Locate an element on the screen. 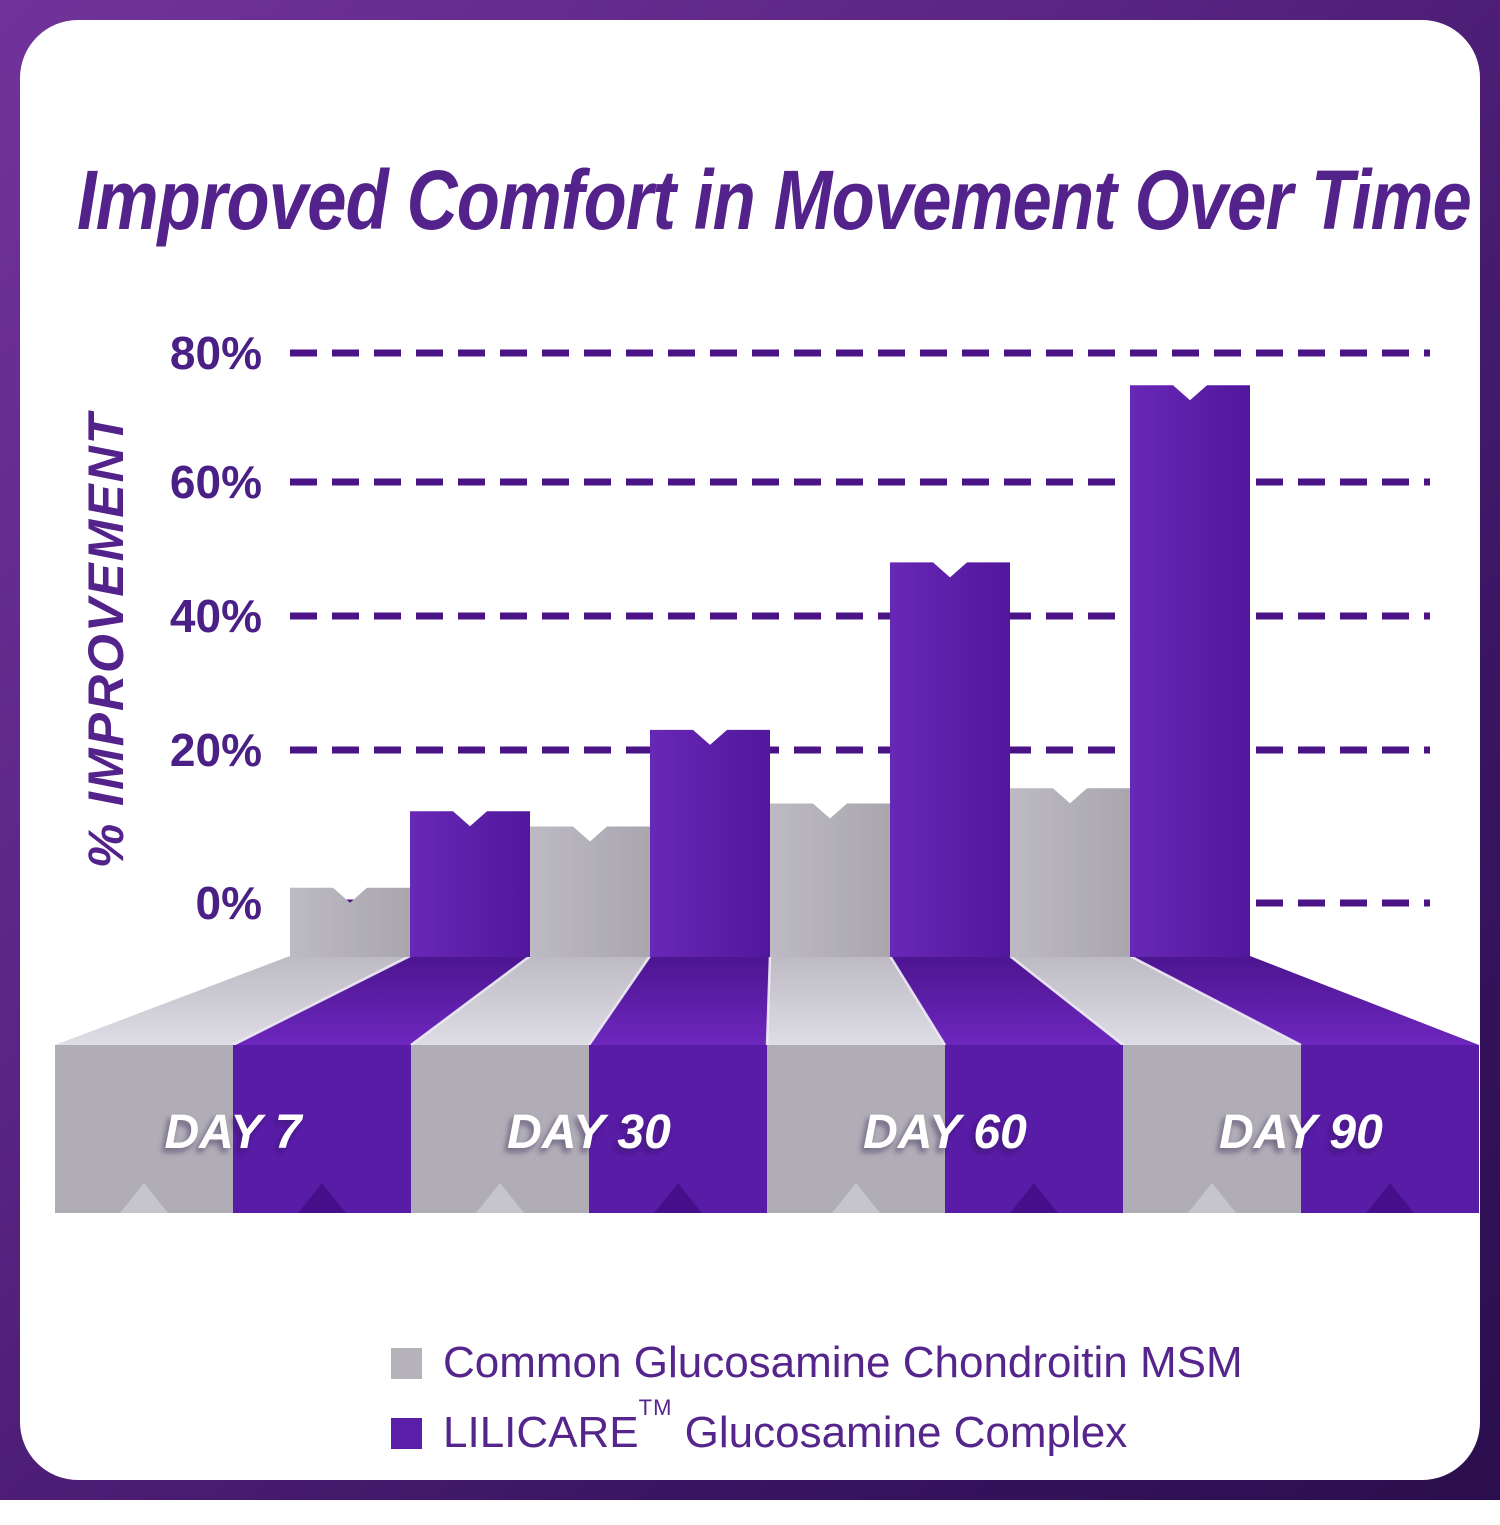  day-label-day7: DAY 7 is located at coordinates (234, 1132).